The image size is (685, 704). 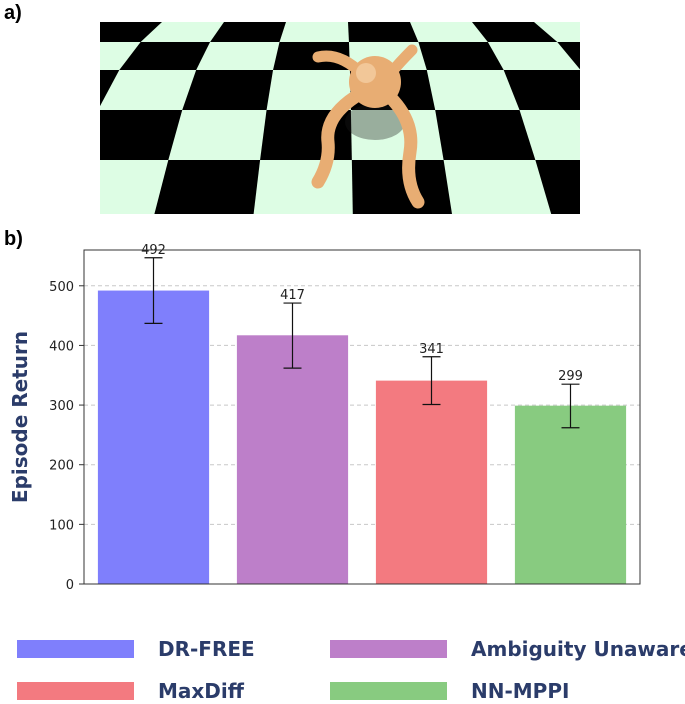 I want to click on legend-label-dr-free: DR-FREE, so click(x=206, y=649).